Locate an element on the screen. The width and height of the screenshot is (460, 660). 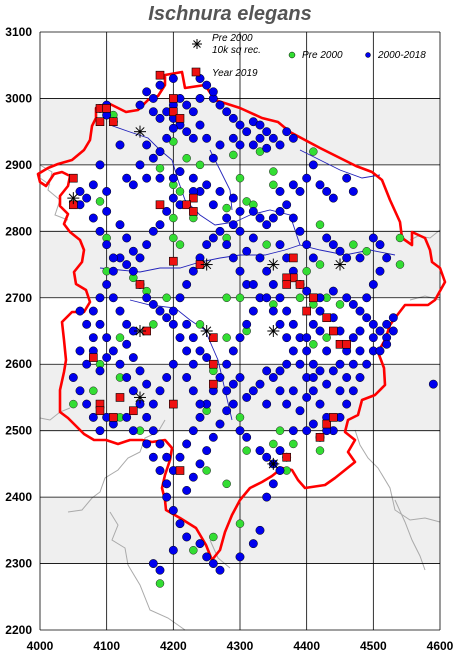
x-tick-label-1: 4100 is located at coordinates (106, 646).